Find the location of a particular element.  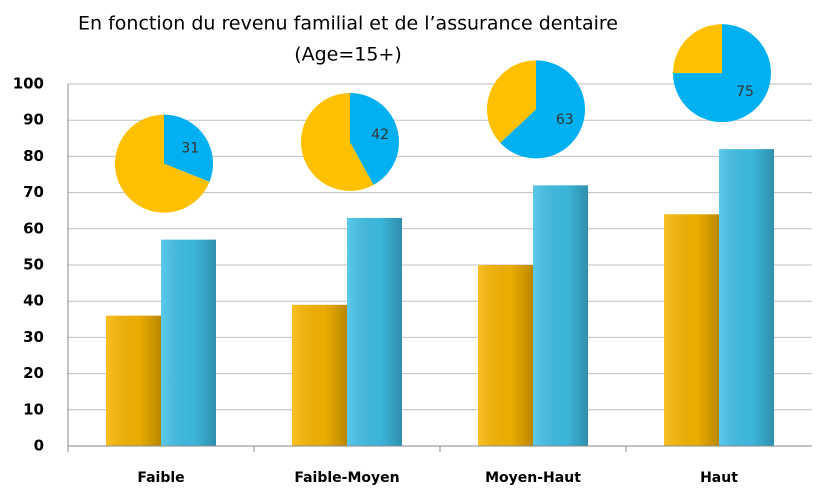

y-tick-label: 20 is located at coordinates (33, 373).